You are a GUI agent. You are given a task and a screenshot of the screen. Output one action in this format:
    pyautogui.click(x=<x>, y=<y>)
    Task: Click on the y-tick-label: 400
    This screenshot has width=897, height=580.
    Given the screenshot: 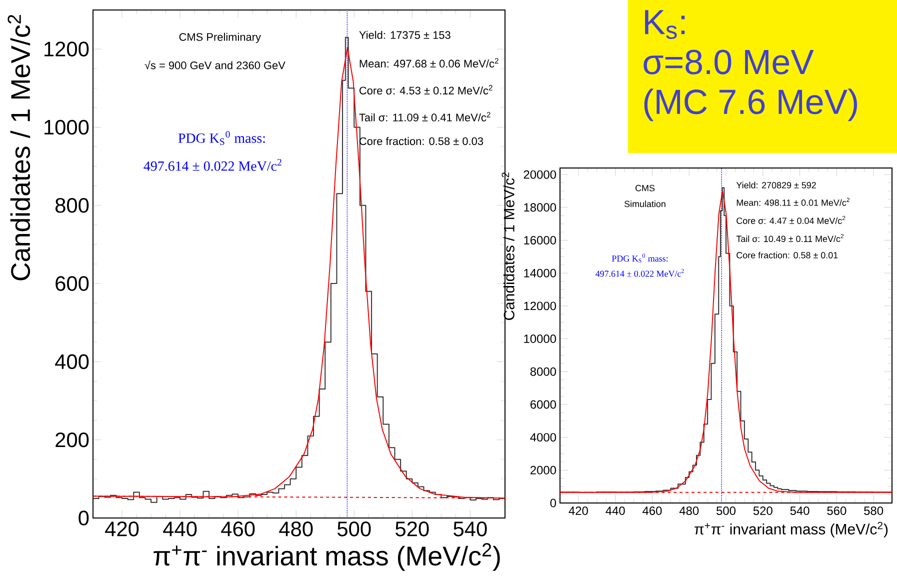 What is the action you would take?
    pyautogui.click(x=72, y=362)
    